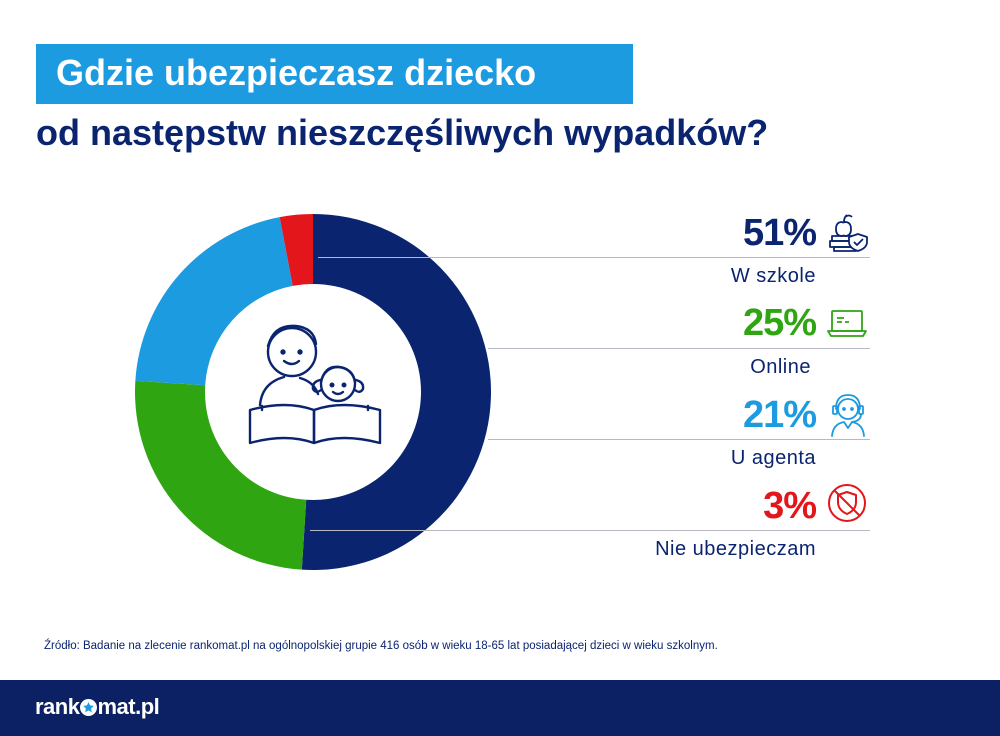 The height and width of the screenshot is (736, 1000). What do you see at coordinates (396, 392) in the screenshot?
I see `donut-slice-w-szkole` at bounding box center [396, 392].